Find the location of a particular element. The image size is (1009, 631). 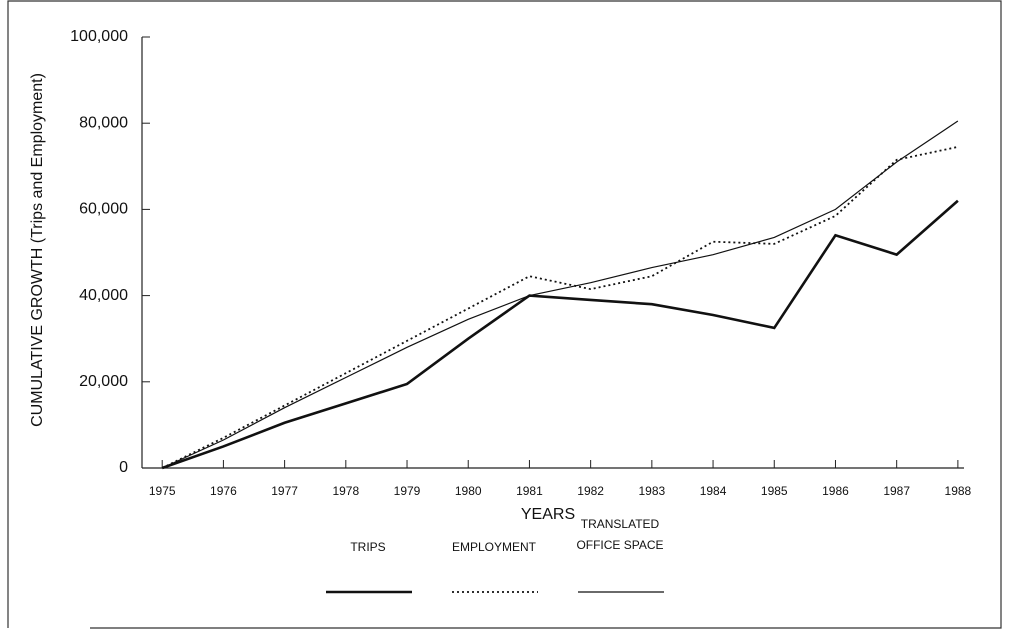

x-tick-label: 1986 is located at coordinates (835, 491).